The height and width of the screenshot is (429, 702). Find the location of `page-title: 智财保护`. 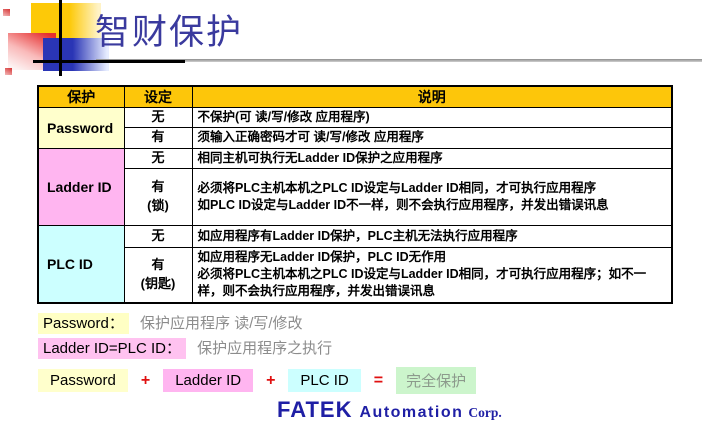

page-title: 智财保护 is located at coordinates (169, 32).